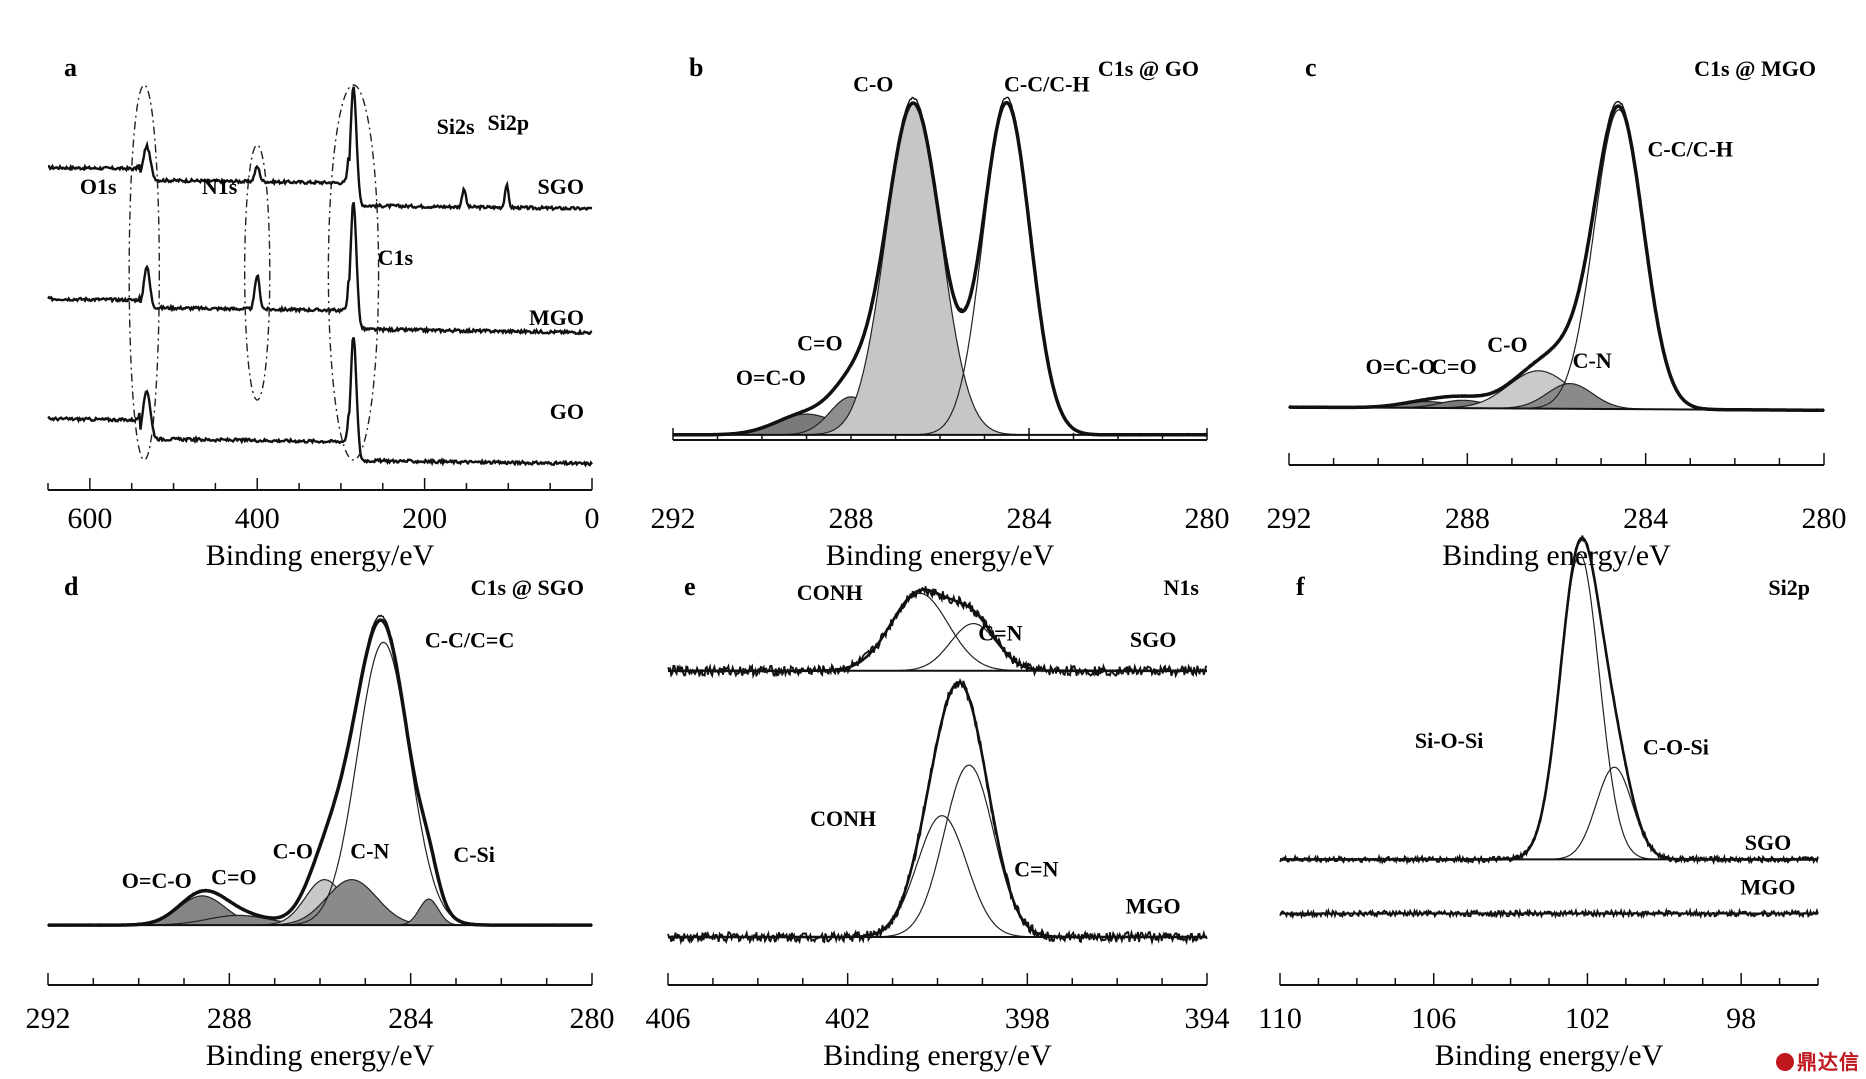 The height and width of the screenshot is (1079, 1866). I want to click on panel-letter: c, so click(1311, 67).